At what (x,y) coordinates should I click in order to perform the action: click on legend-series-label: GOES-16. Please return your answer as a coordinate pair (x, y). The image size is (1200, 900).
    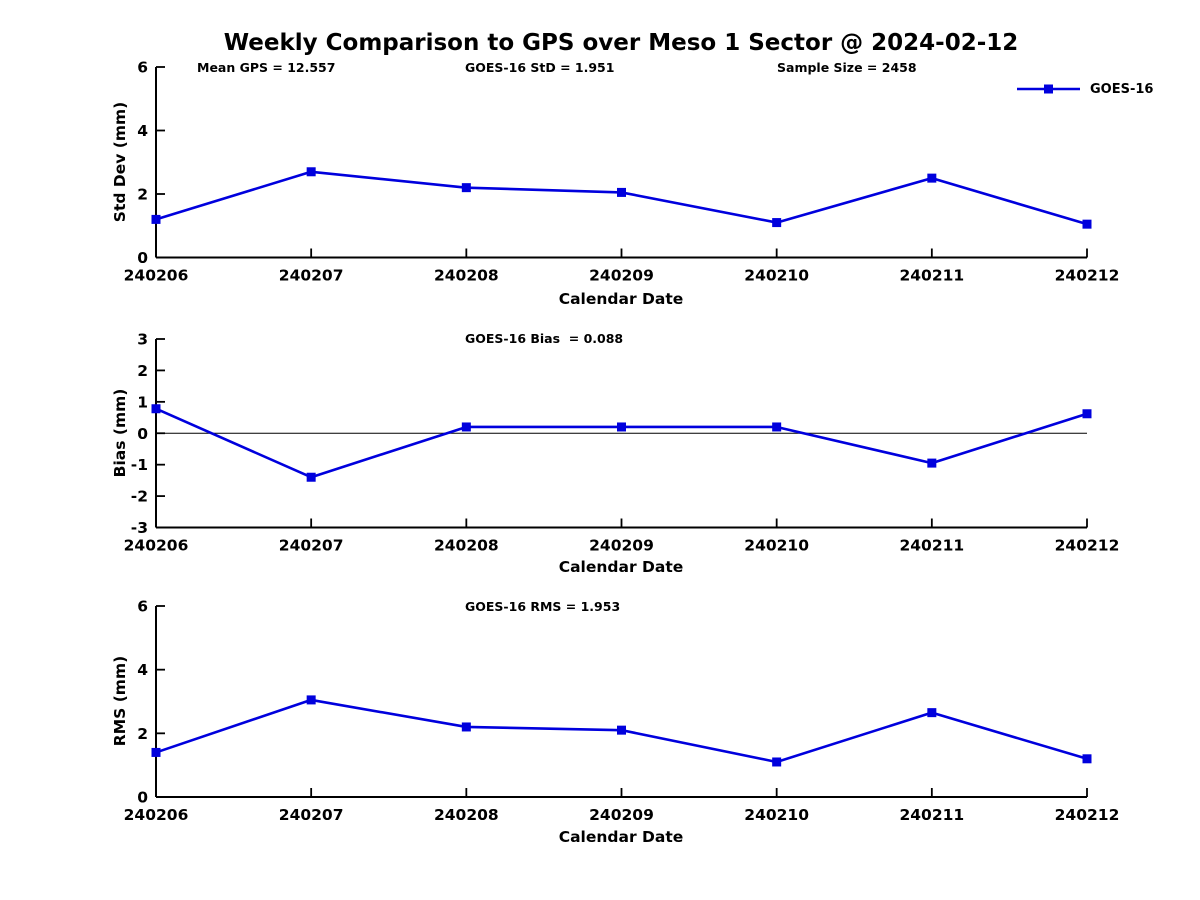
    Looking at the image, I should click on (1122, 89).